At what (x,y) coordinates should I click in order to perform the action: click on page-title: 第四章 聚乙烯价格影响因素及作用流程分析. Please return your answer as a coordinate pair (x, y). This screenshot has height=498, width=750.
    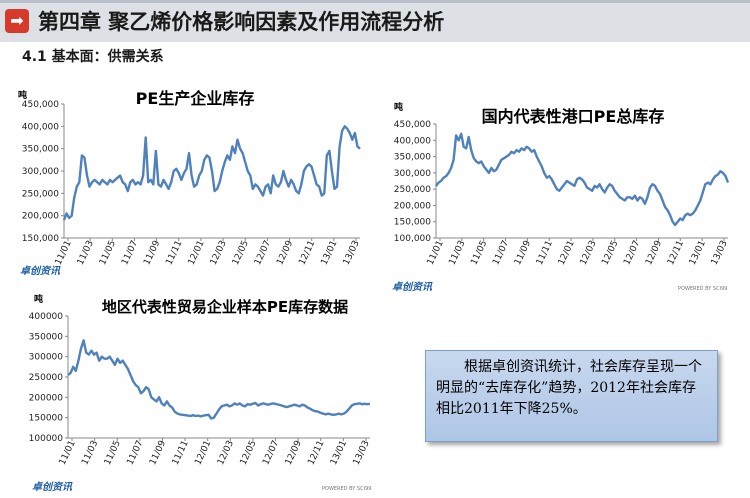
    Looking at the image, I should click on (241, 22).